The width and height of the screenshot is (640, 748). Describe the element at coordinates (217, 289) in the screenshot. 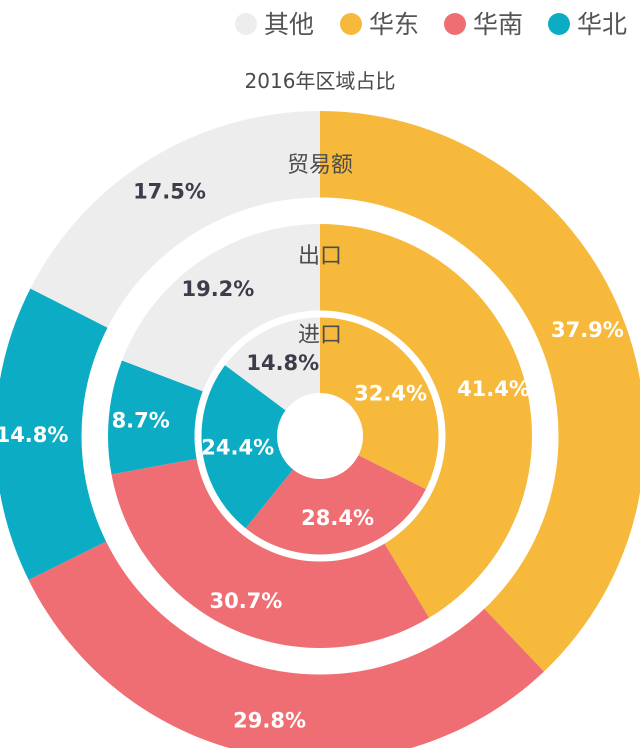

I see `label-export-other: 19.2%` at that location.